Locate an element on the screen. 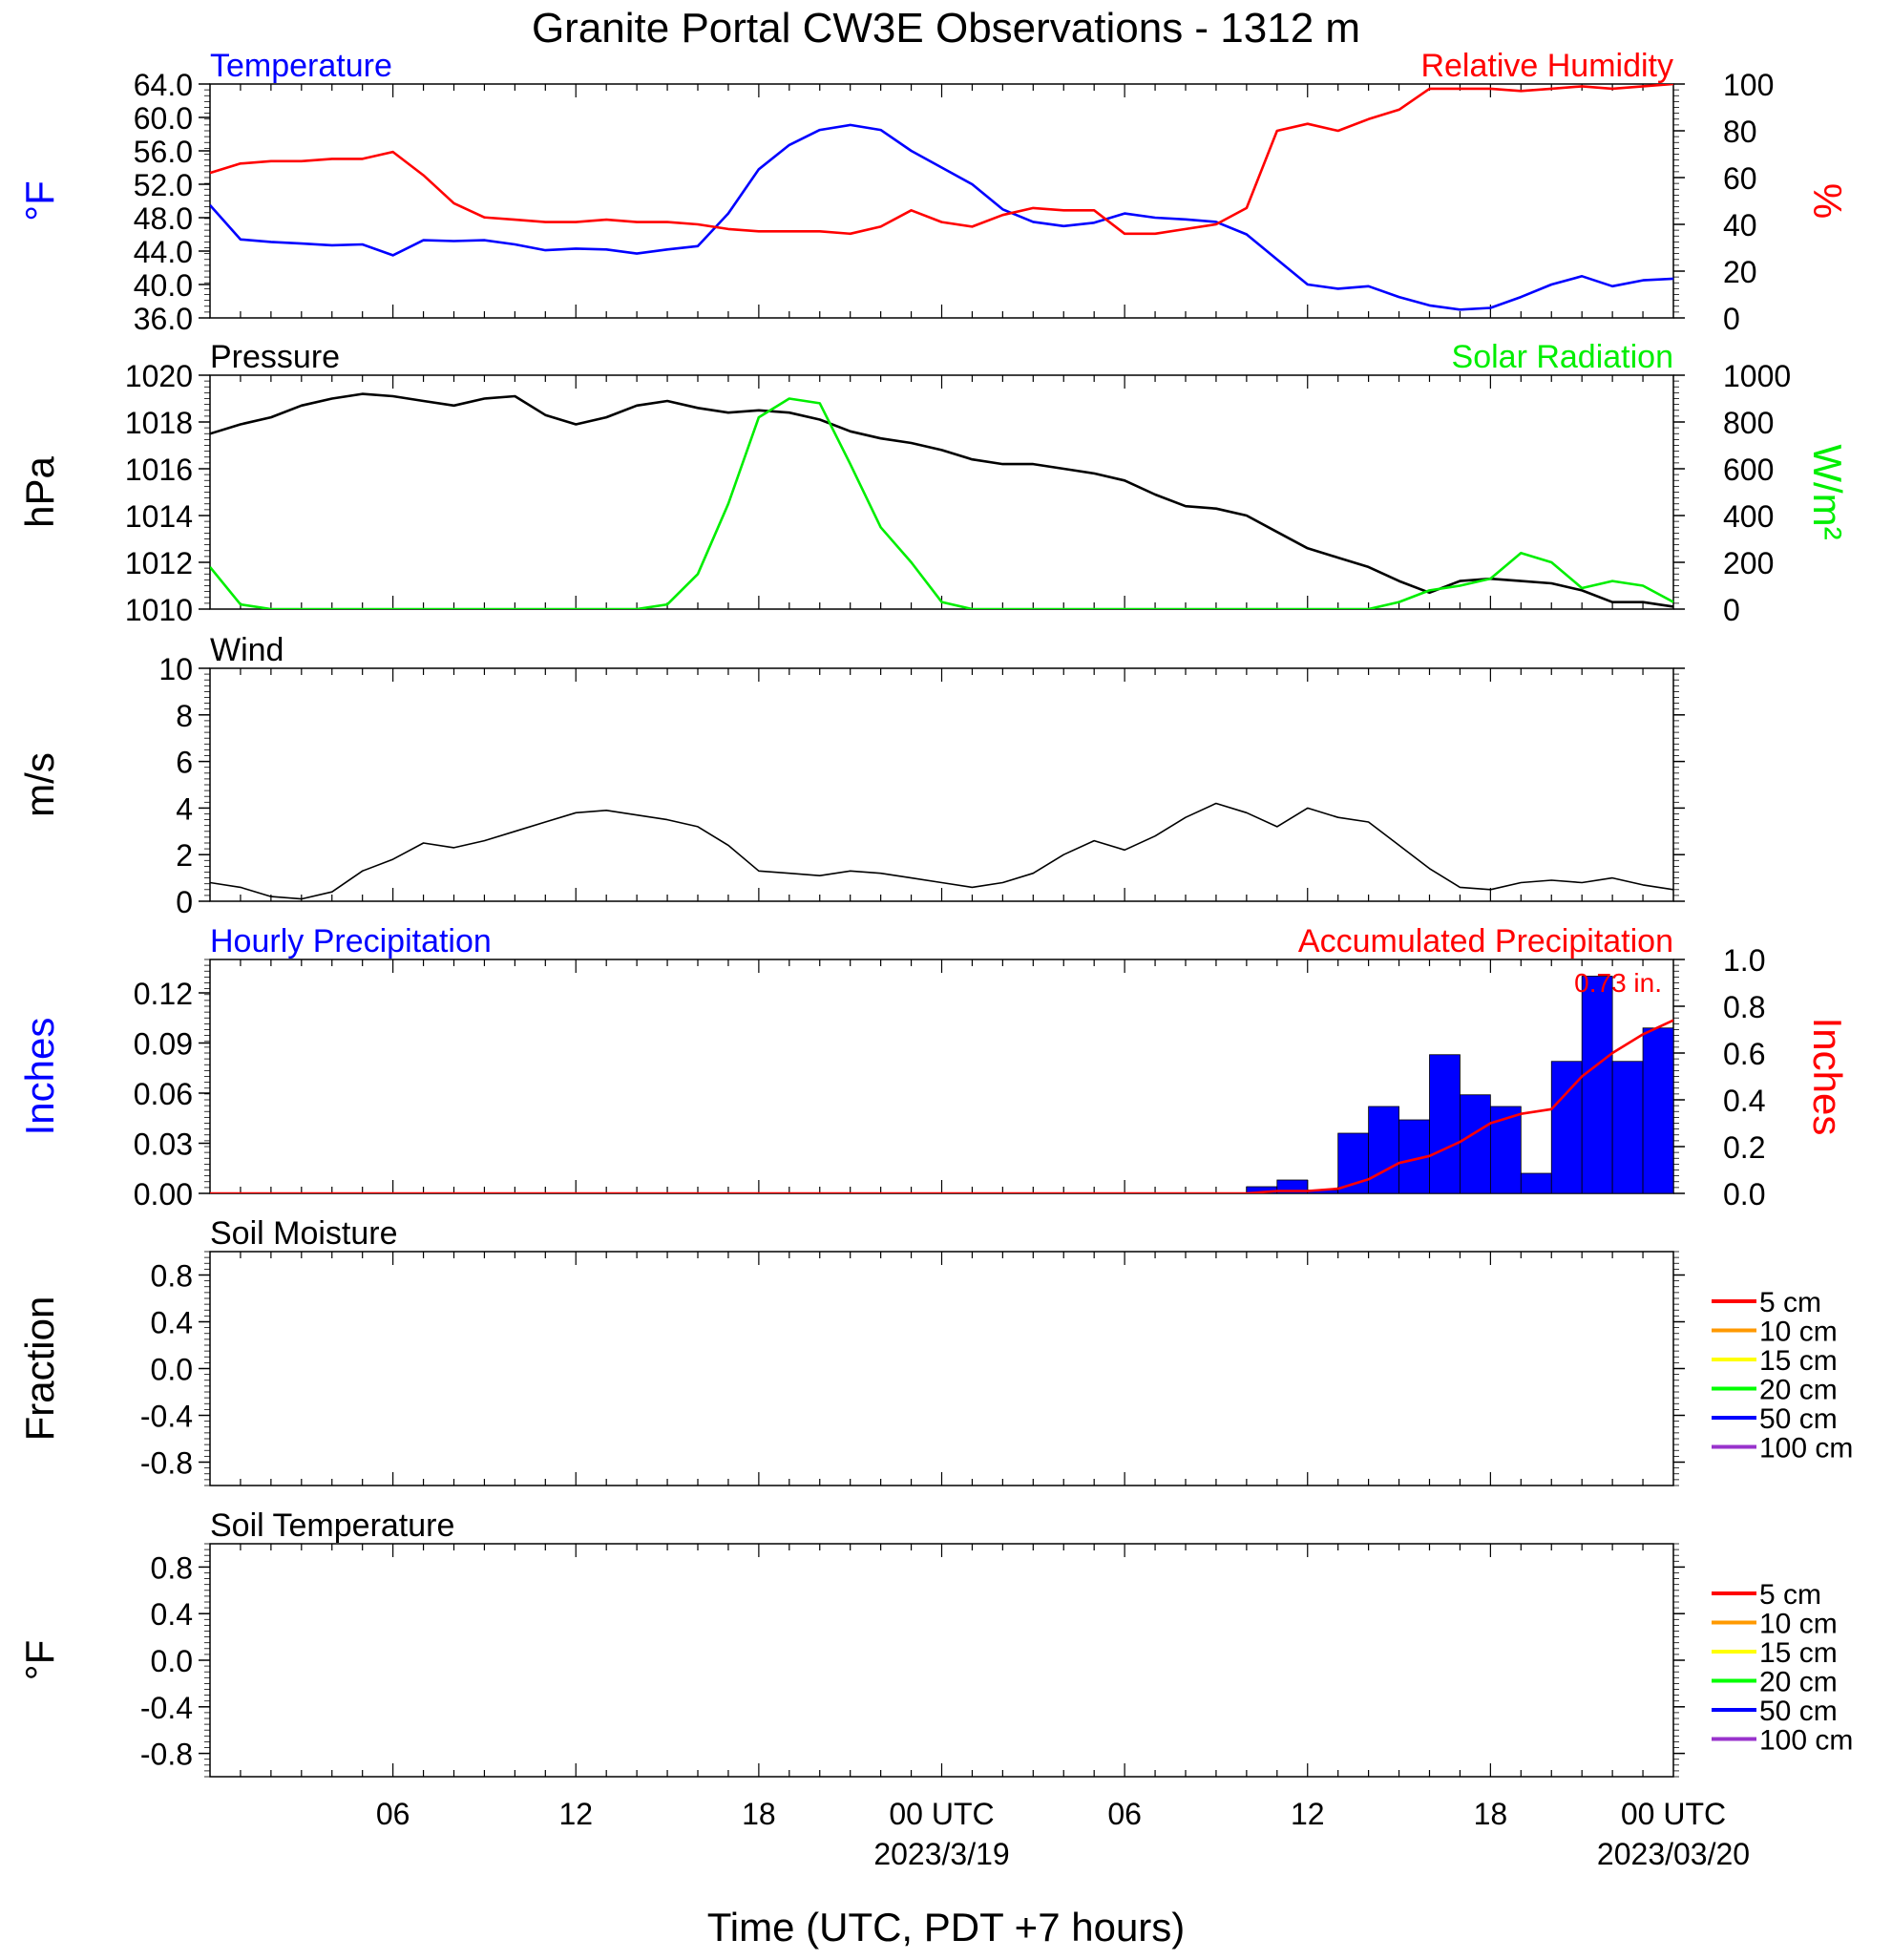 The image size is (1892, 1960). y-tick-label-left: 44.0 is located at coordinates (163, 252).